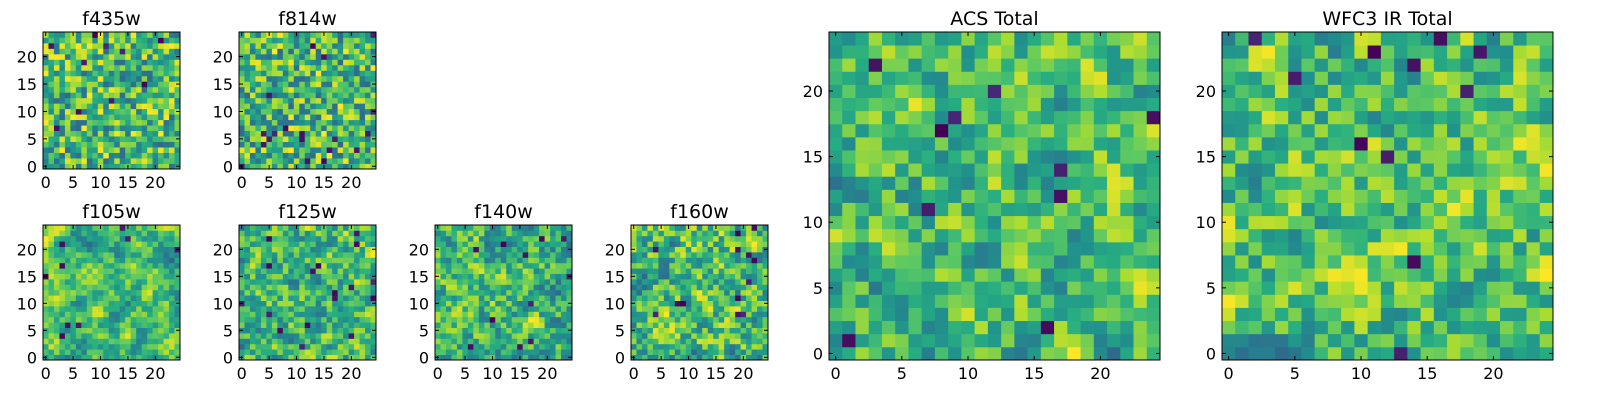  What do you see at coordinates (699, 292) in the screenshot?
I see `axes-frame` at bounding box center [699, 292].